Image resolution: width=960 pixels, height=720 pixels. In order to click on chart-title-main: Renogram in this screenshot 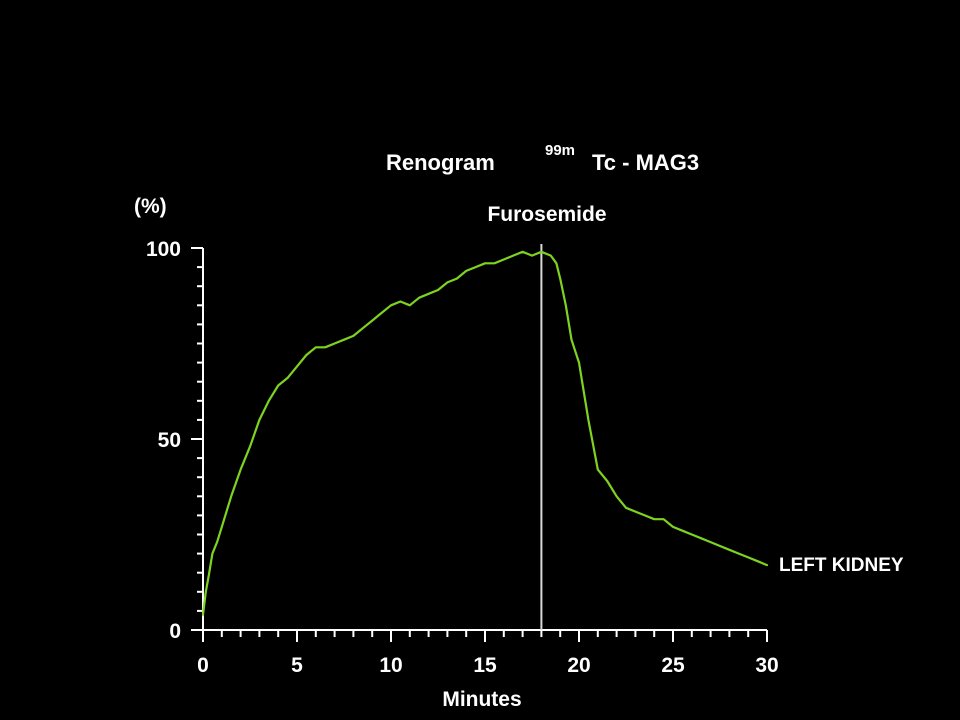, I will do `click(440, 162)`.